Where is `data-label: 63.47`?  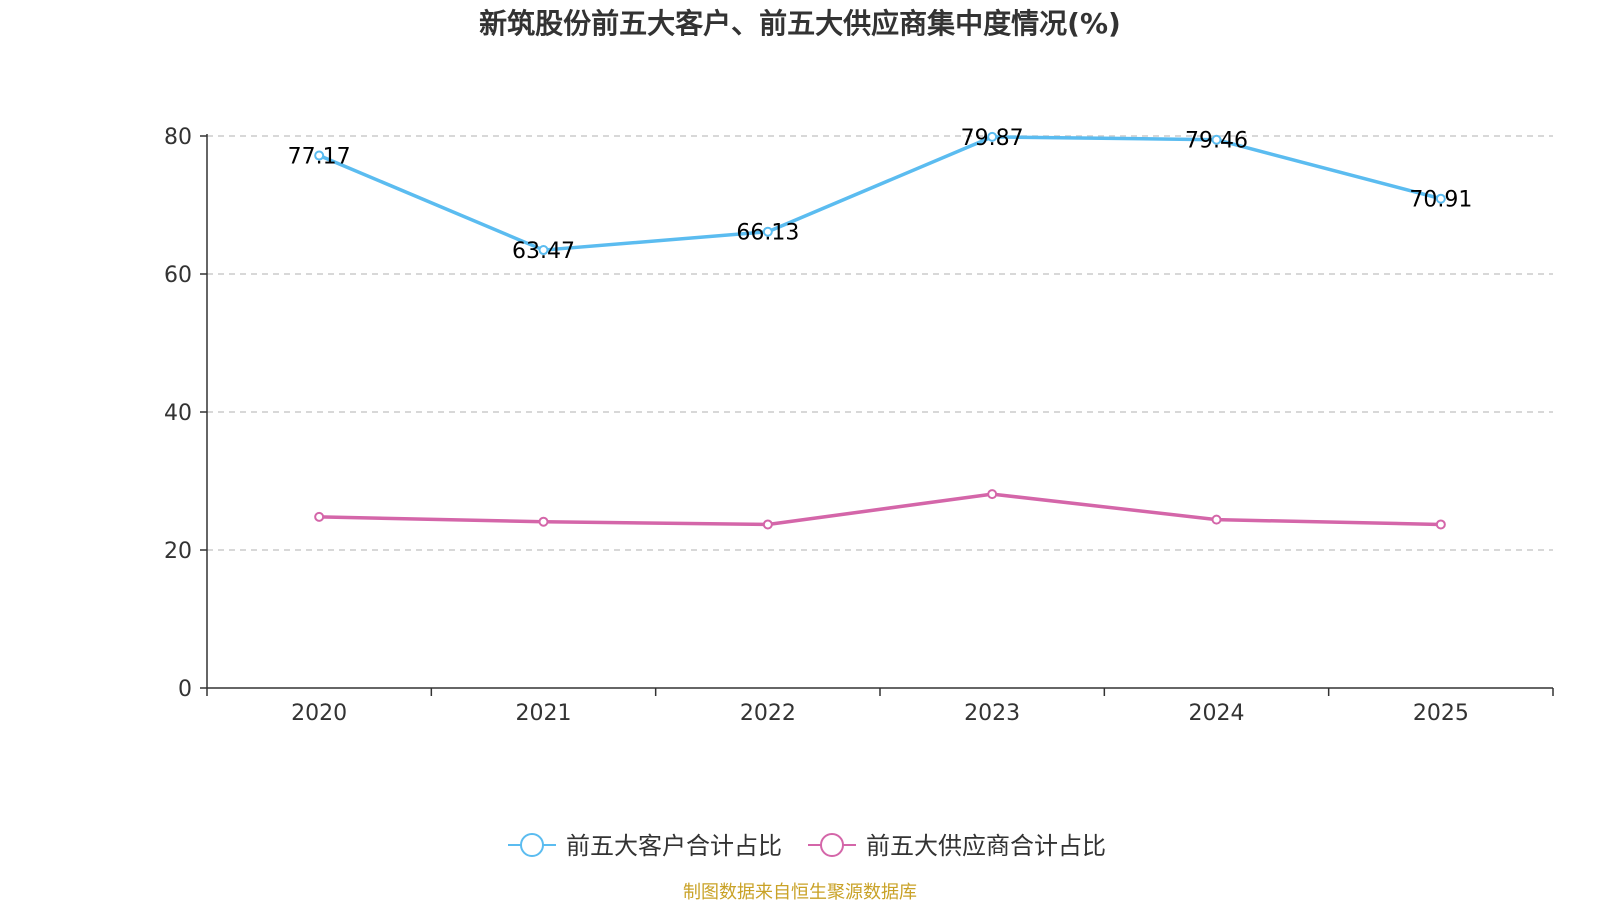 data-label: 63.47 is located at coordinates (543, 251).